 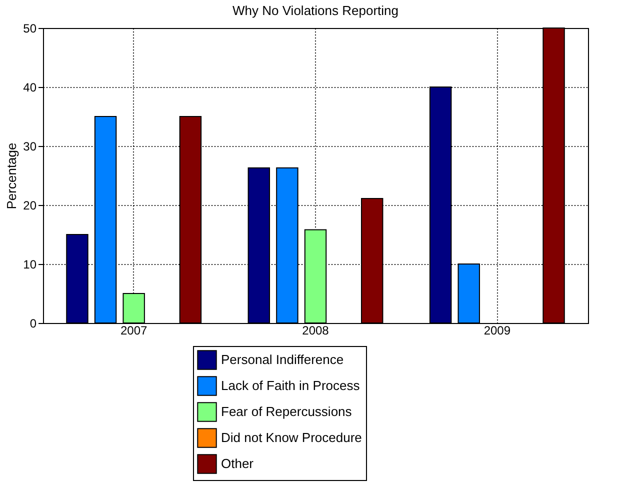 What do you see at coordinates (286, 411) in the screenshot?
I see `legend-label: Fear of Repercussions` at bounding box center [286, 411].